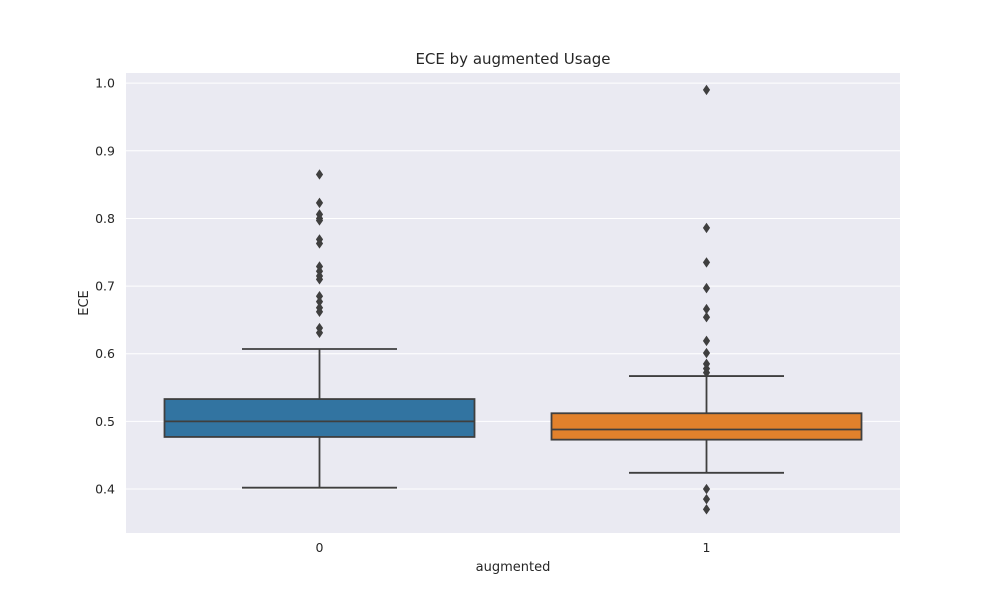 Image resolution: width=1000 pixels, height=600 pixels. I want to click on y-tick-label: 0.8, so click(105, 218).